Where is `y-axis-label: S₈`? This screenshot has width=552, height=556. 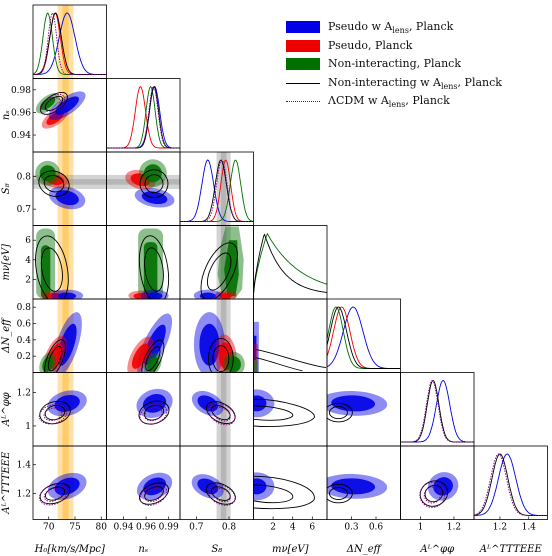
y-axis-label: S₈ is located at coordinates (6, 188).